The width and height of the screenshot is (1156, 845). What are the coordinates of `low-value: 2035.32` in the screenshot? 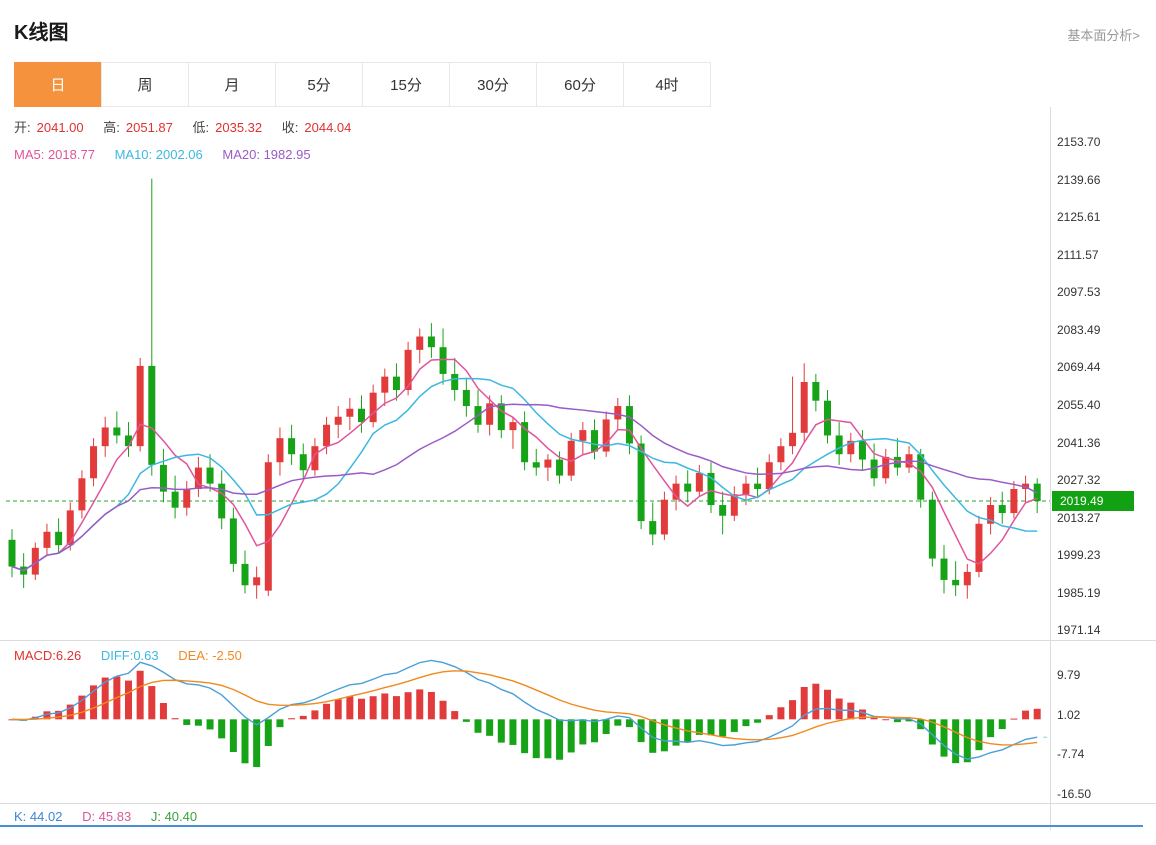 It's located at (239, 127).